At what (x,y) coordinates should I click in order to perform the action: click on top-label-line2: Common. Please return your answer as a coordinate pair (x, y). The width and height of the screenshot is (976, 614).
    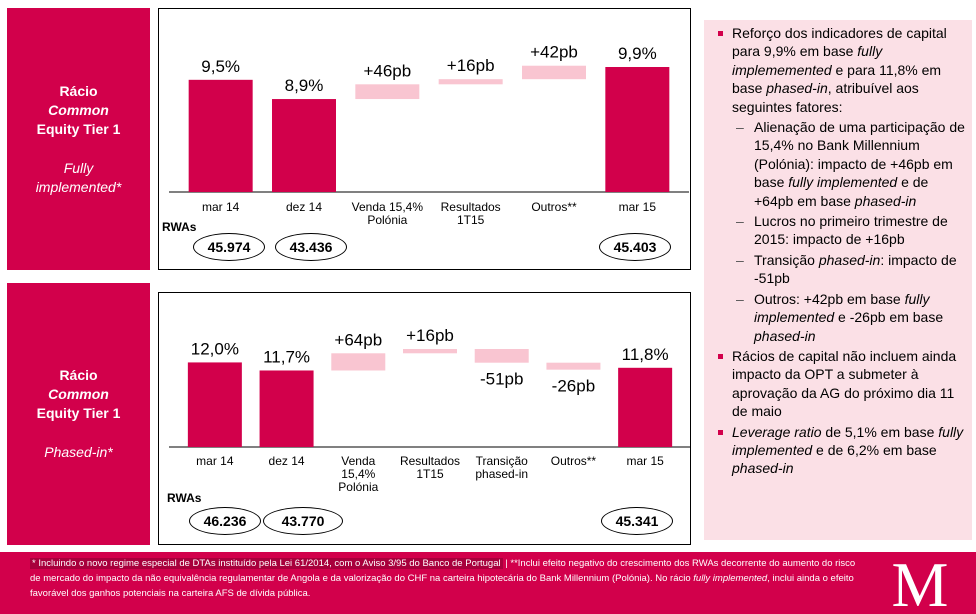
    Looking at the image, I should click on (78, 109).